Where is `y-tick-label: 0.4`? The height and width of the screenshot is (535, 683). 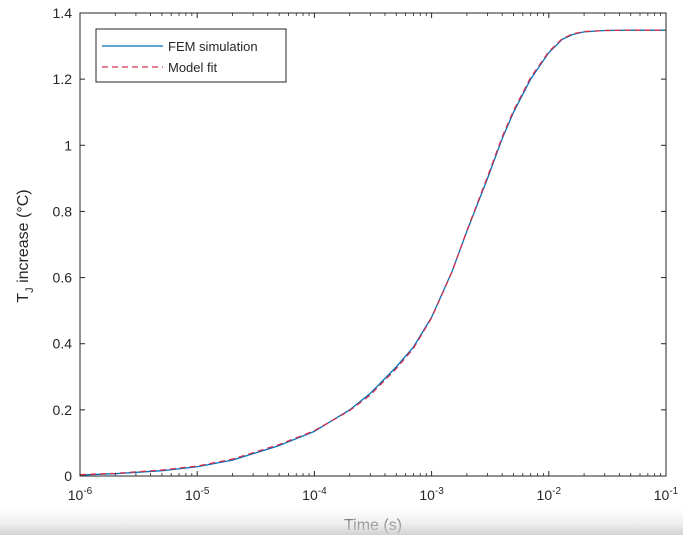
y-tick-label: 0.4 is located at coordinates (63, 344).